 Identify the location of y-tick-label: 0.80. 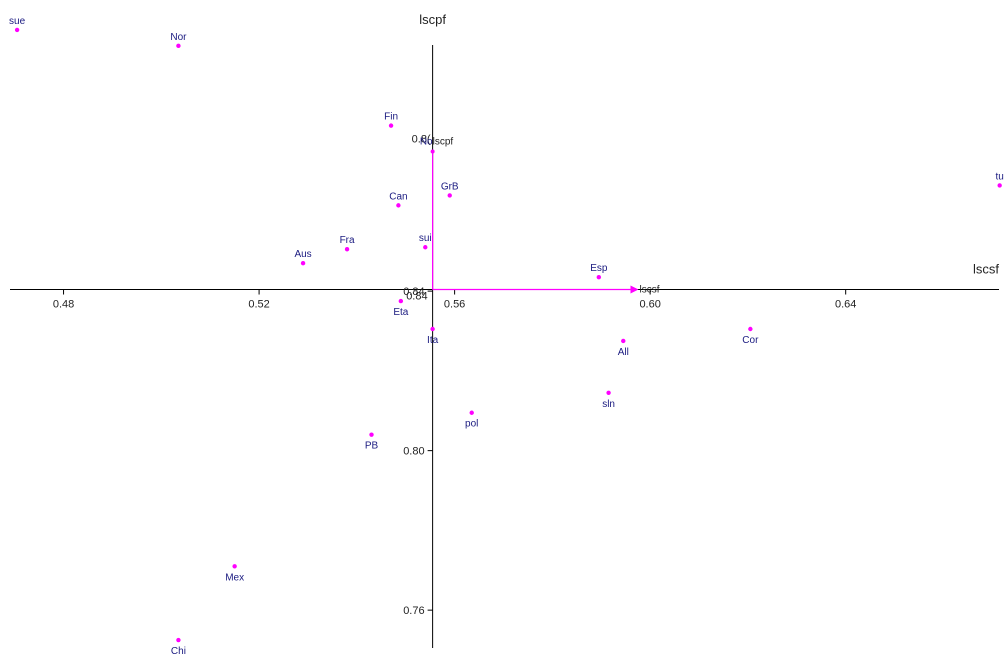
(413, 452).